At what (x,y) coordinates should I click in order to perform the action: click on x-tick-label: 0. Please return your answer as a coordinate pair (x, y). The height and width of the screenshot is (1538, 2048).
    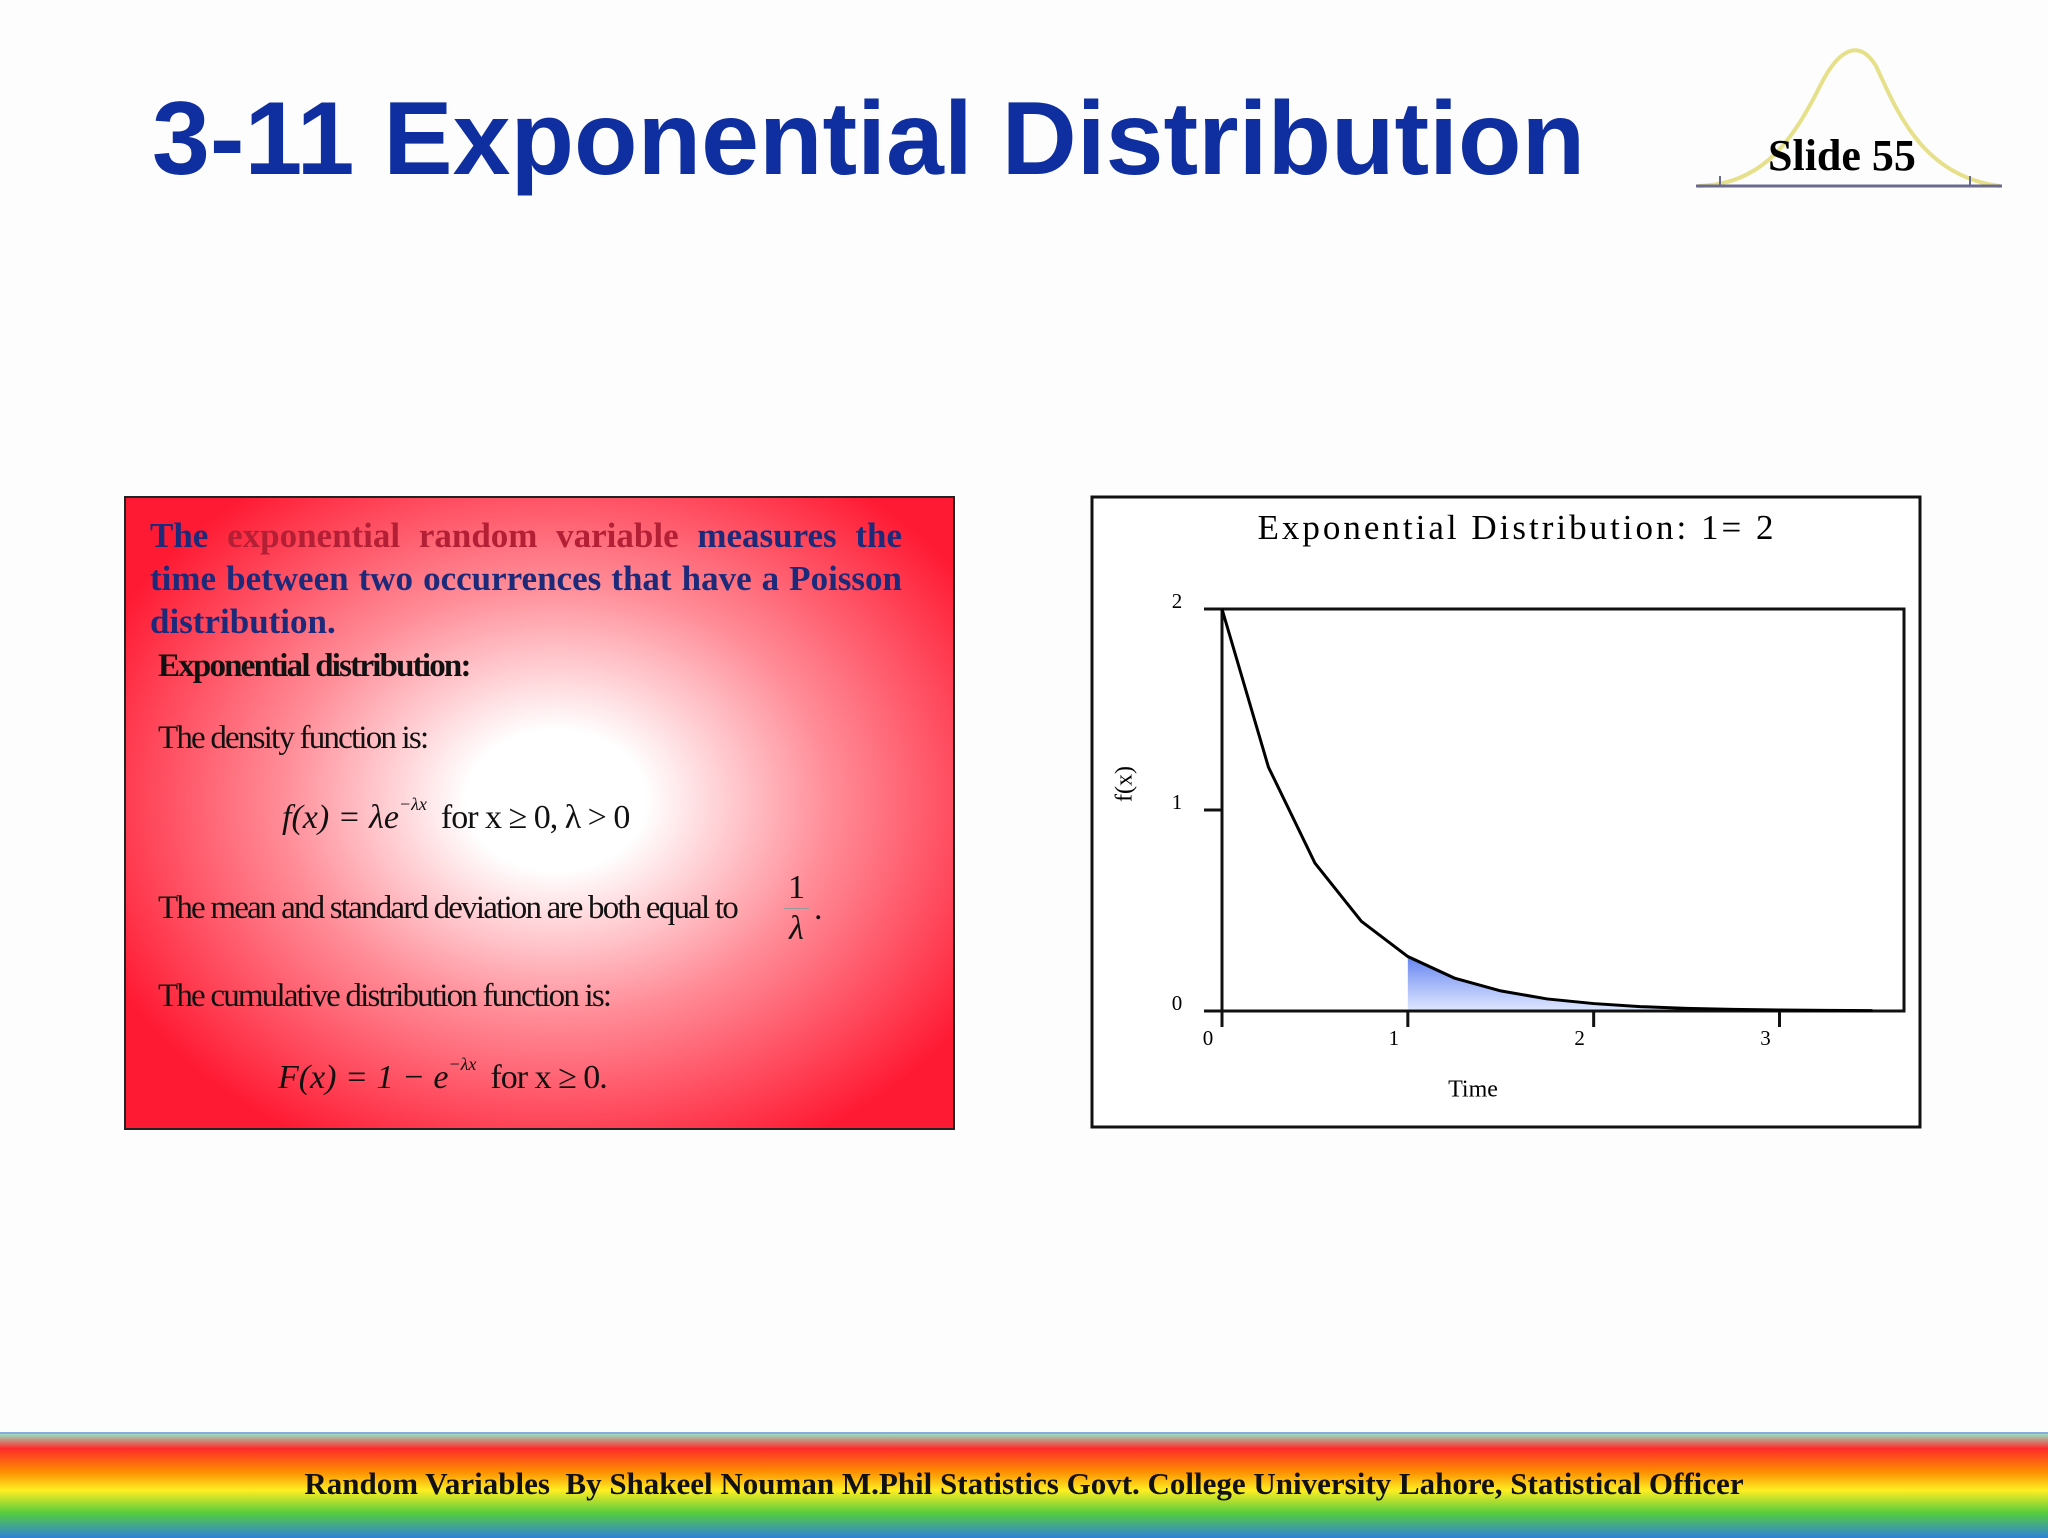
    Looking at the image, I should click on (1208, 1038).